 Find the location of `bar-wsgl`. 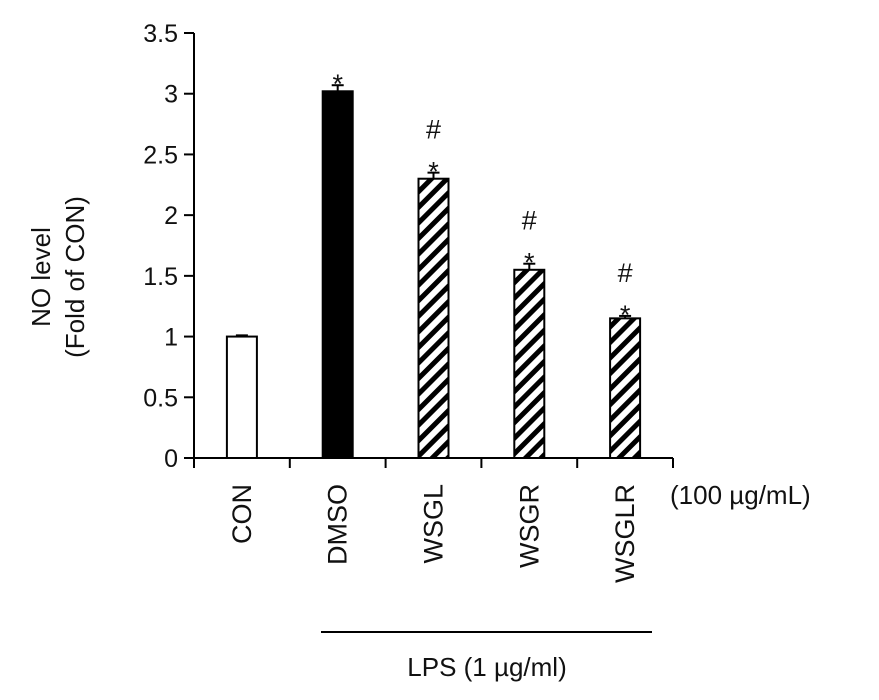

bar-wsgl is located at coordinates (433, 318).